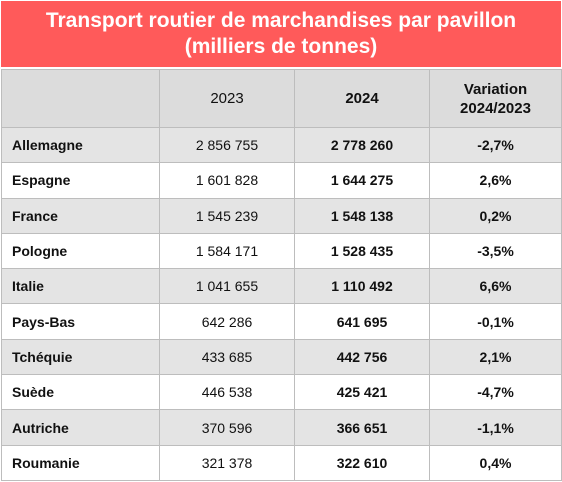  I want to click on variation-cell: -1,1%, so click(495, 427).